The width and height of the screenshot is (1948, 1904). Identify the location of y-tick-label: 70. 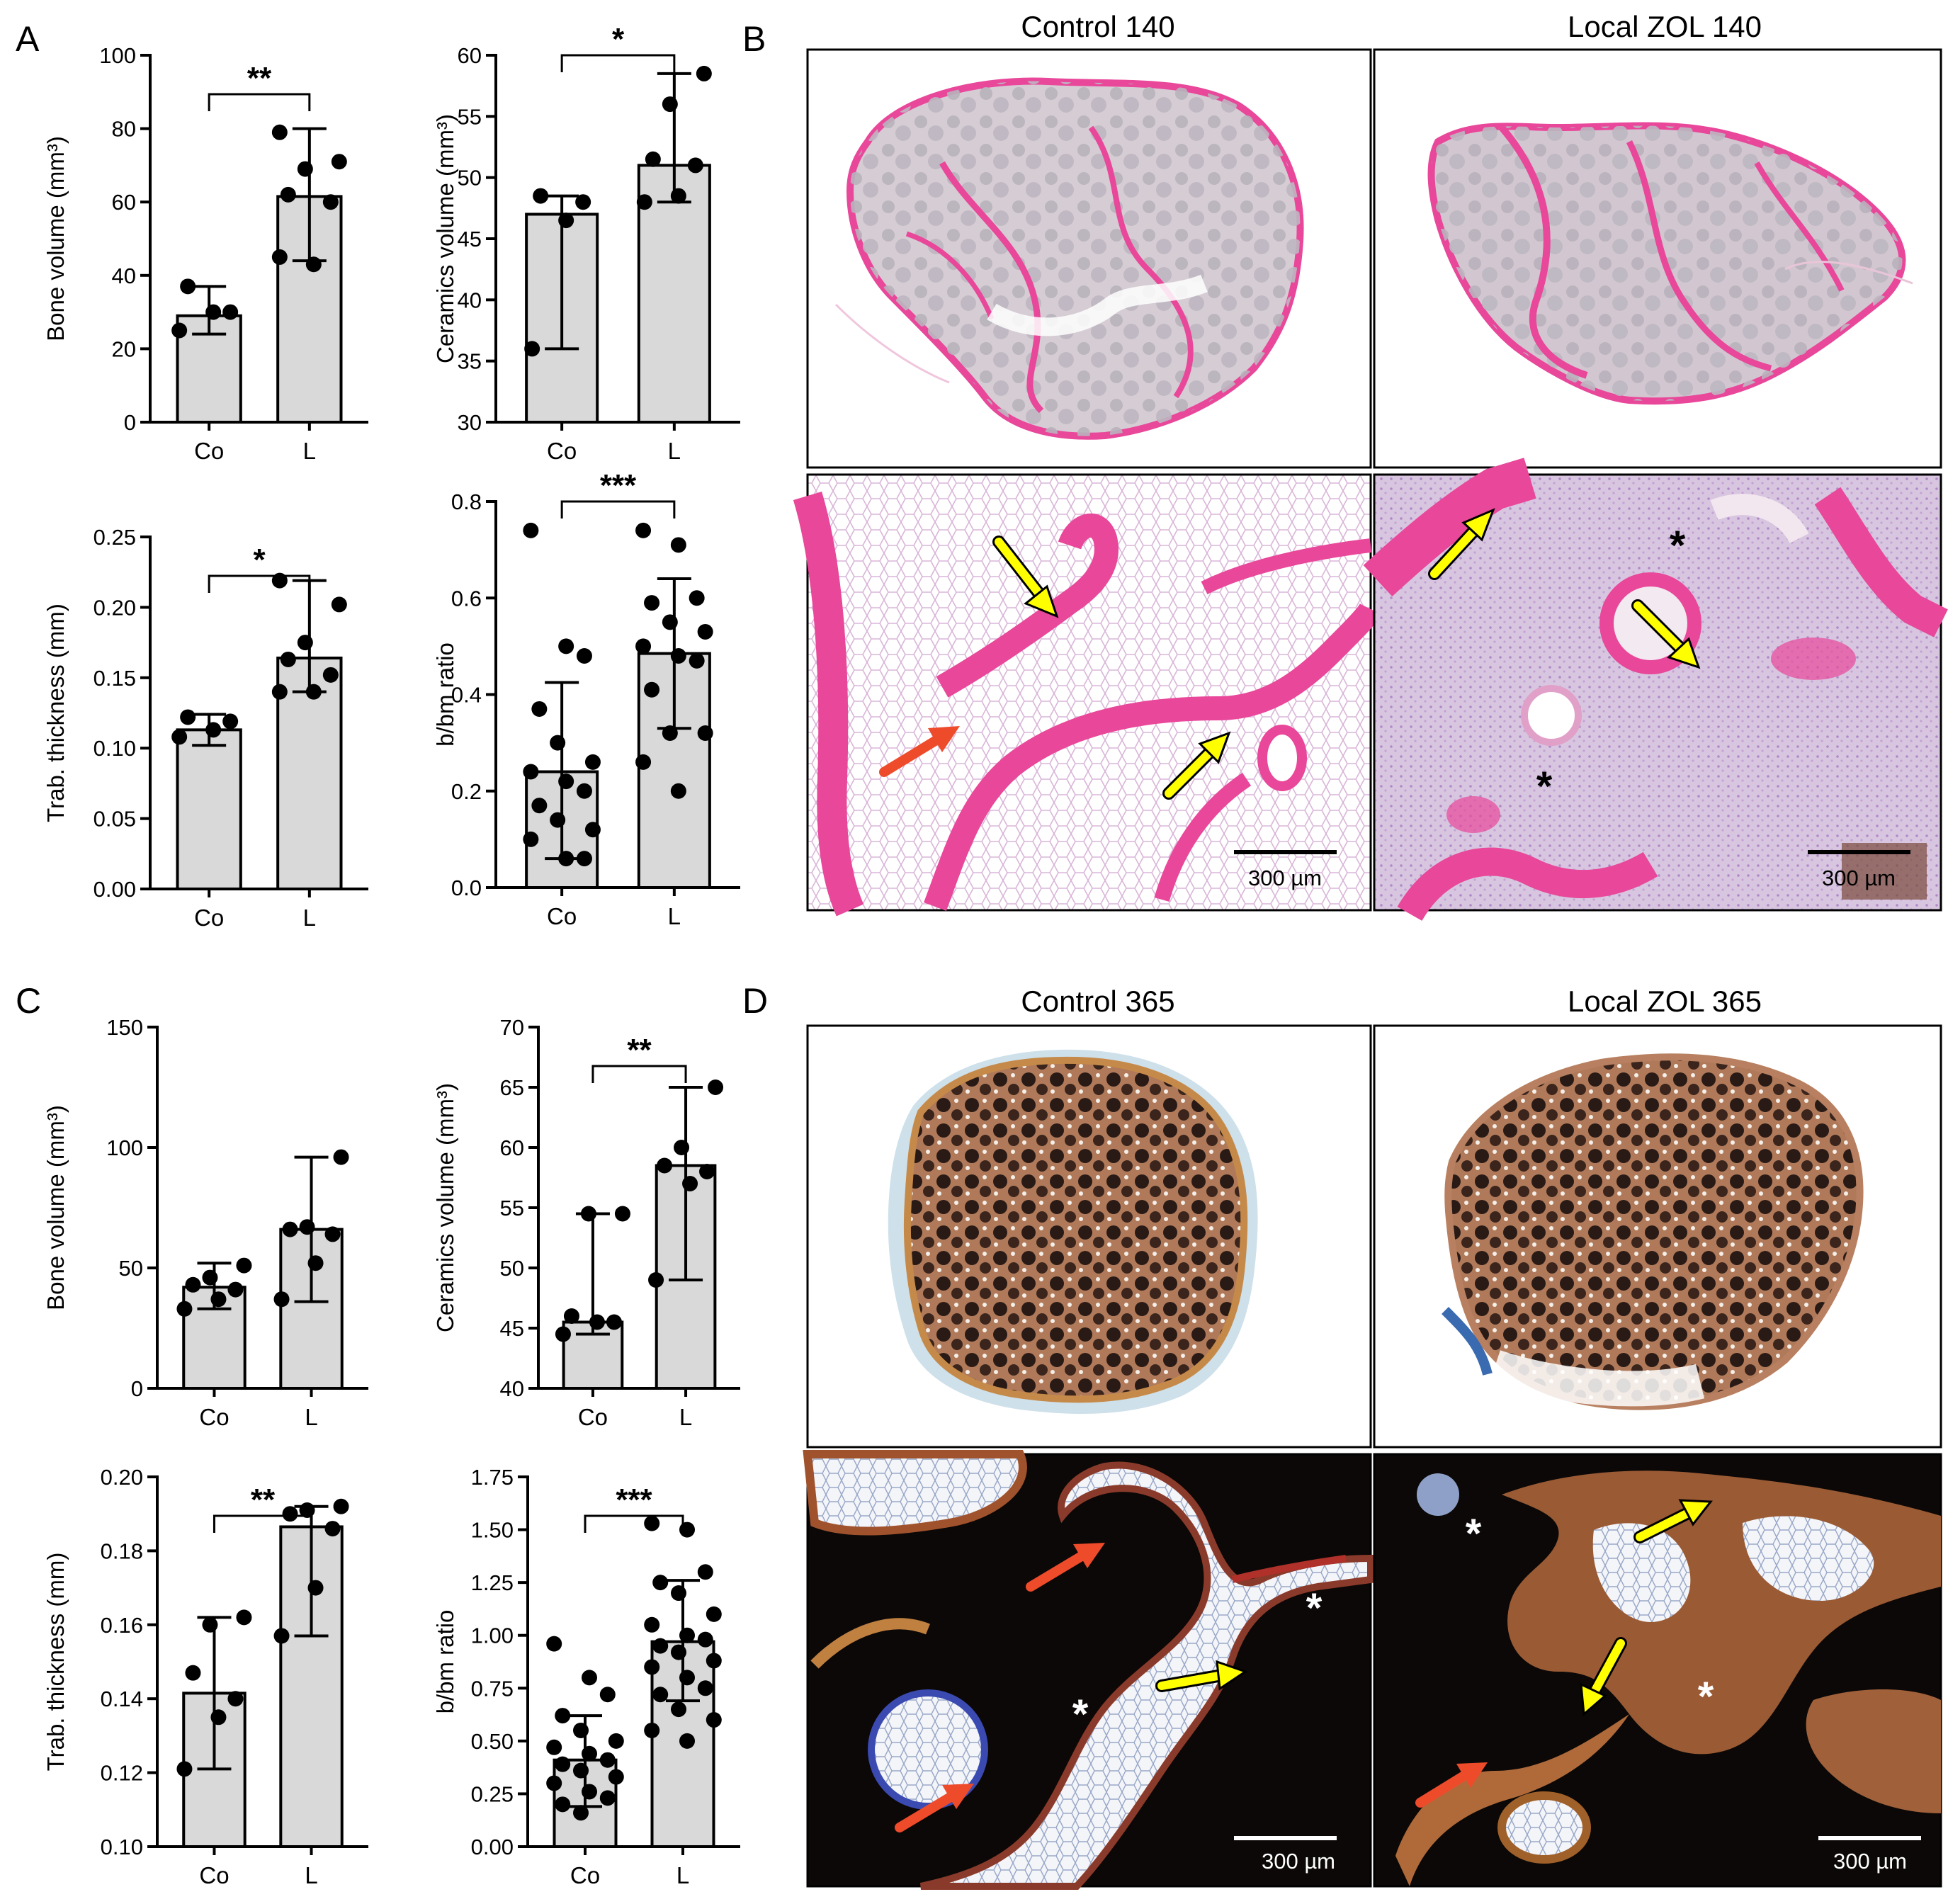
(512, 1028).